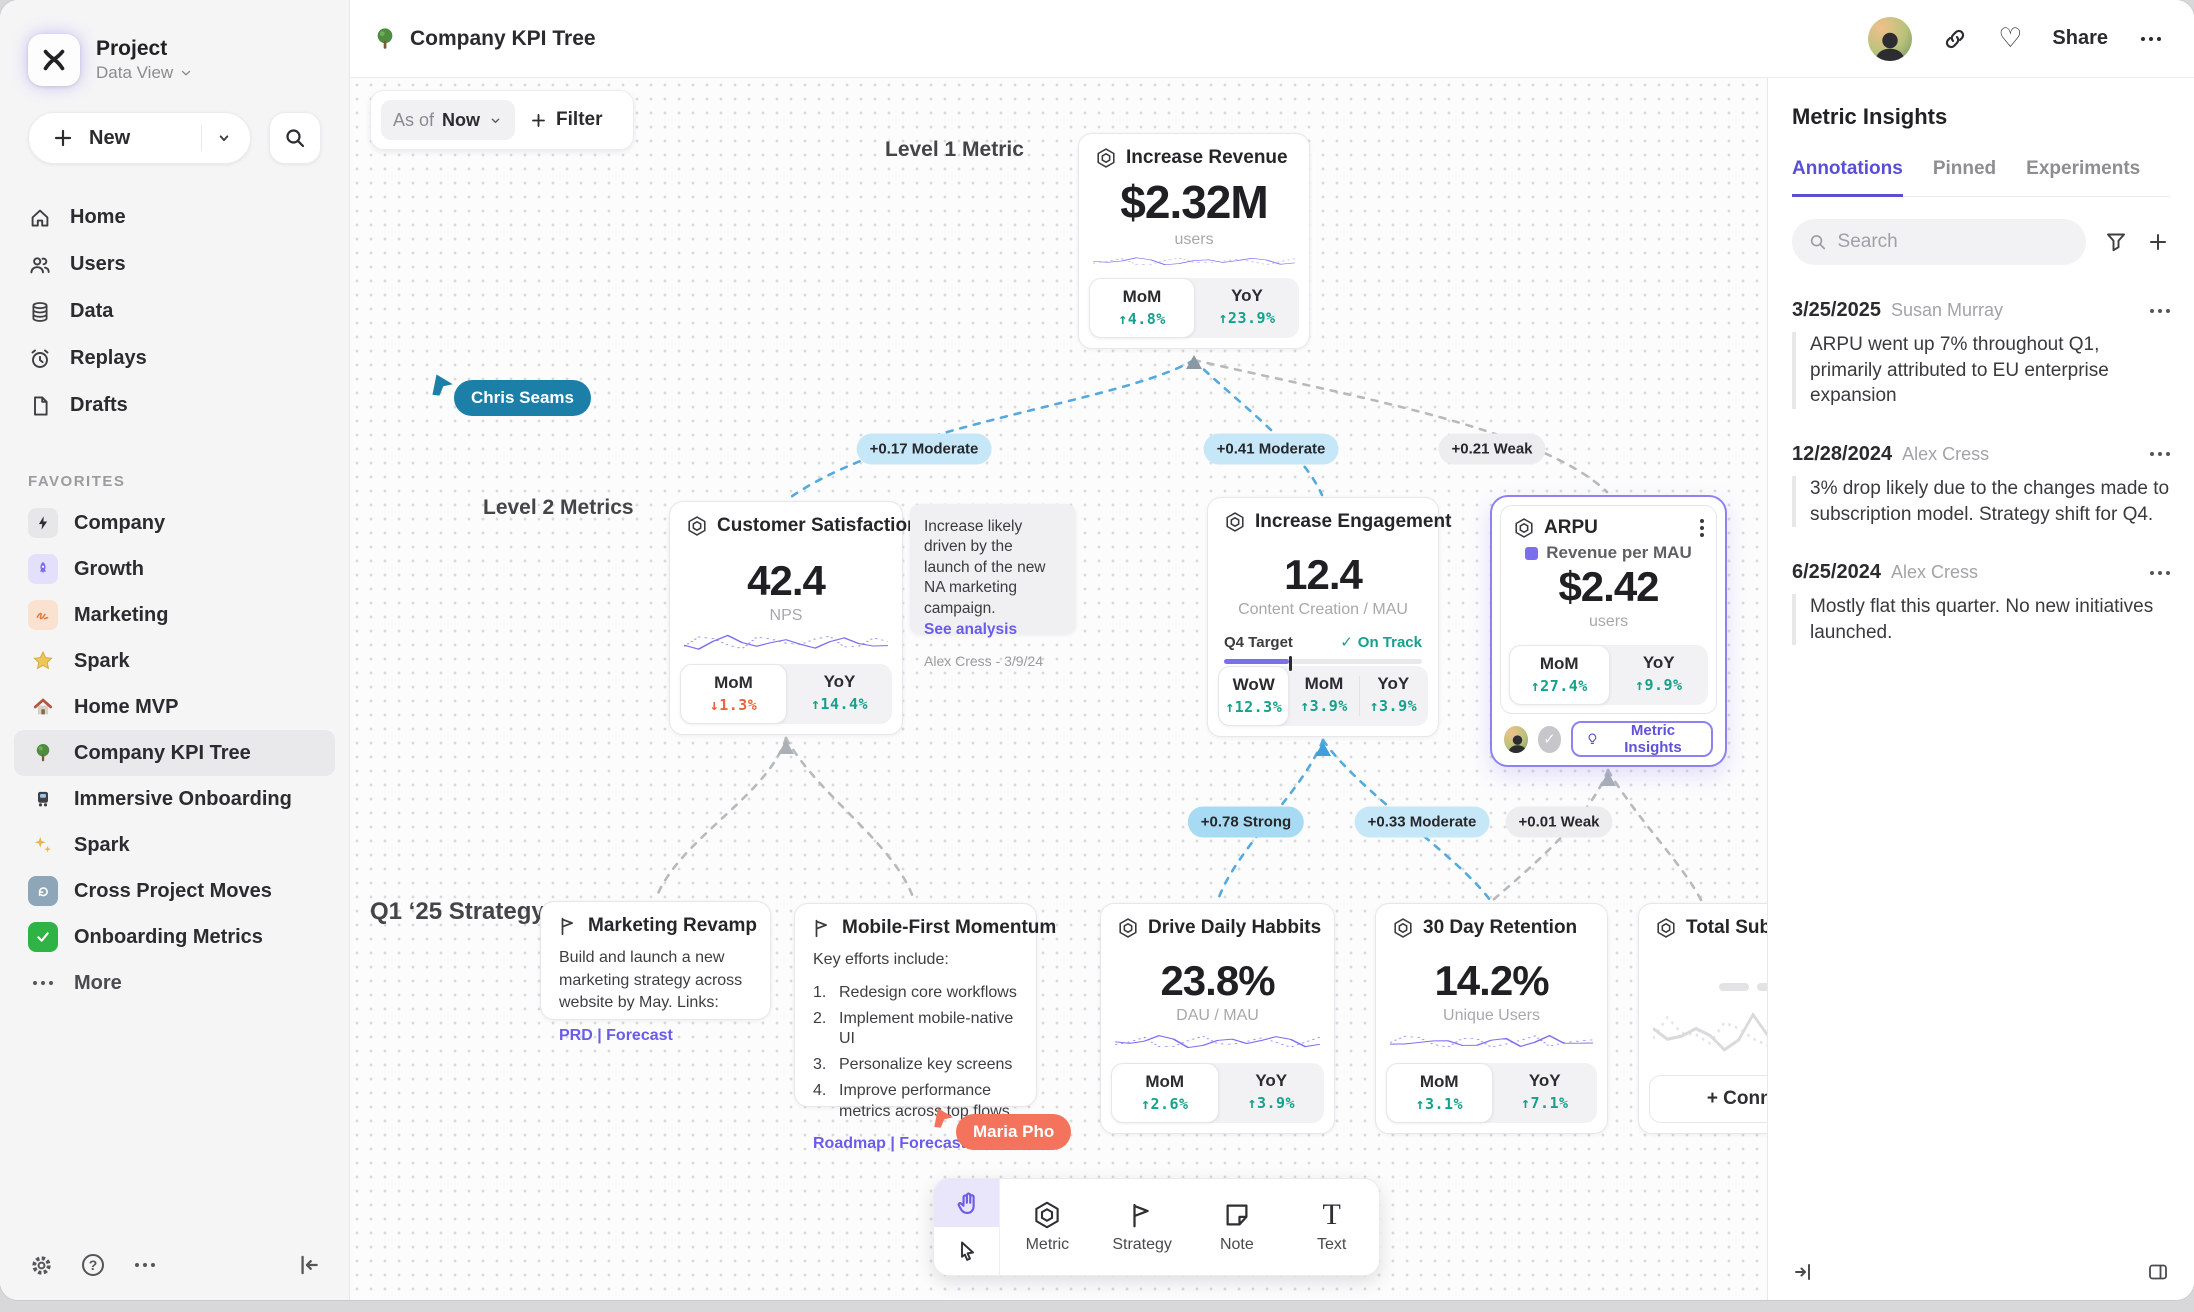 The width and height of the screenshot is (2194, 1312). Describe the element at coordinates (1642, 739) in the screenshot. I see `metric-insights-button: Metric Insights` at that location.